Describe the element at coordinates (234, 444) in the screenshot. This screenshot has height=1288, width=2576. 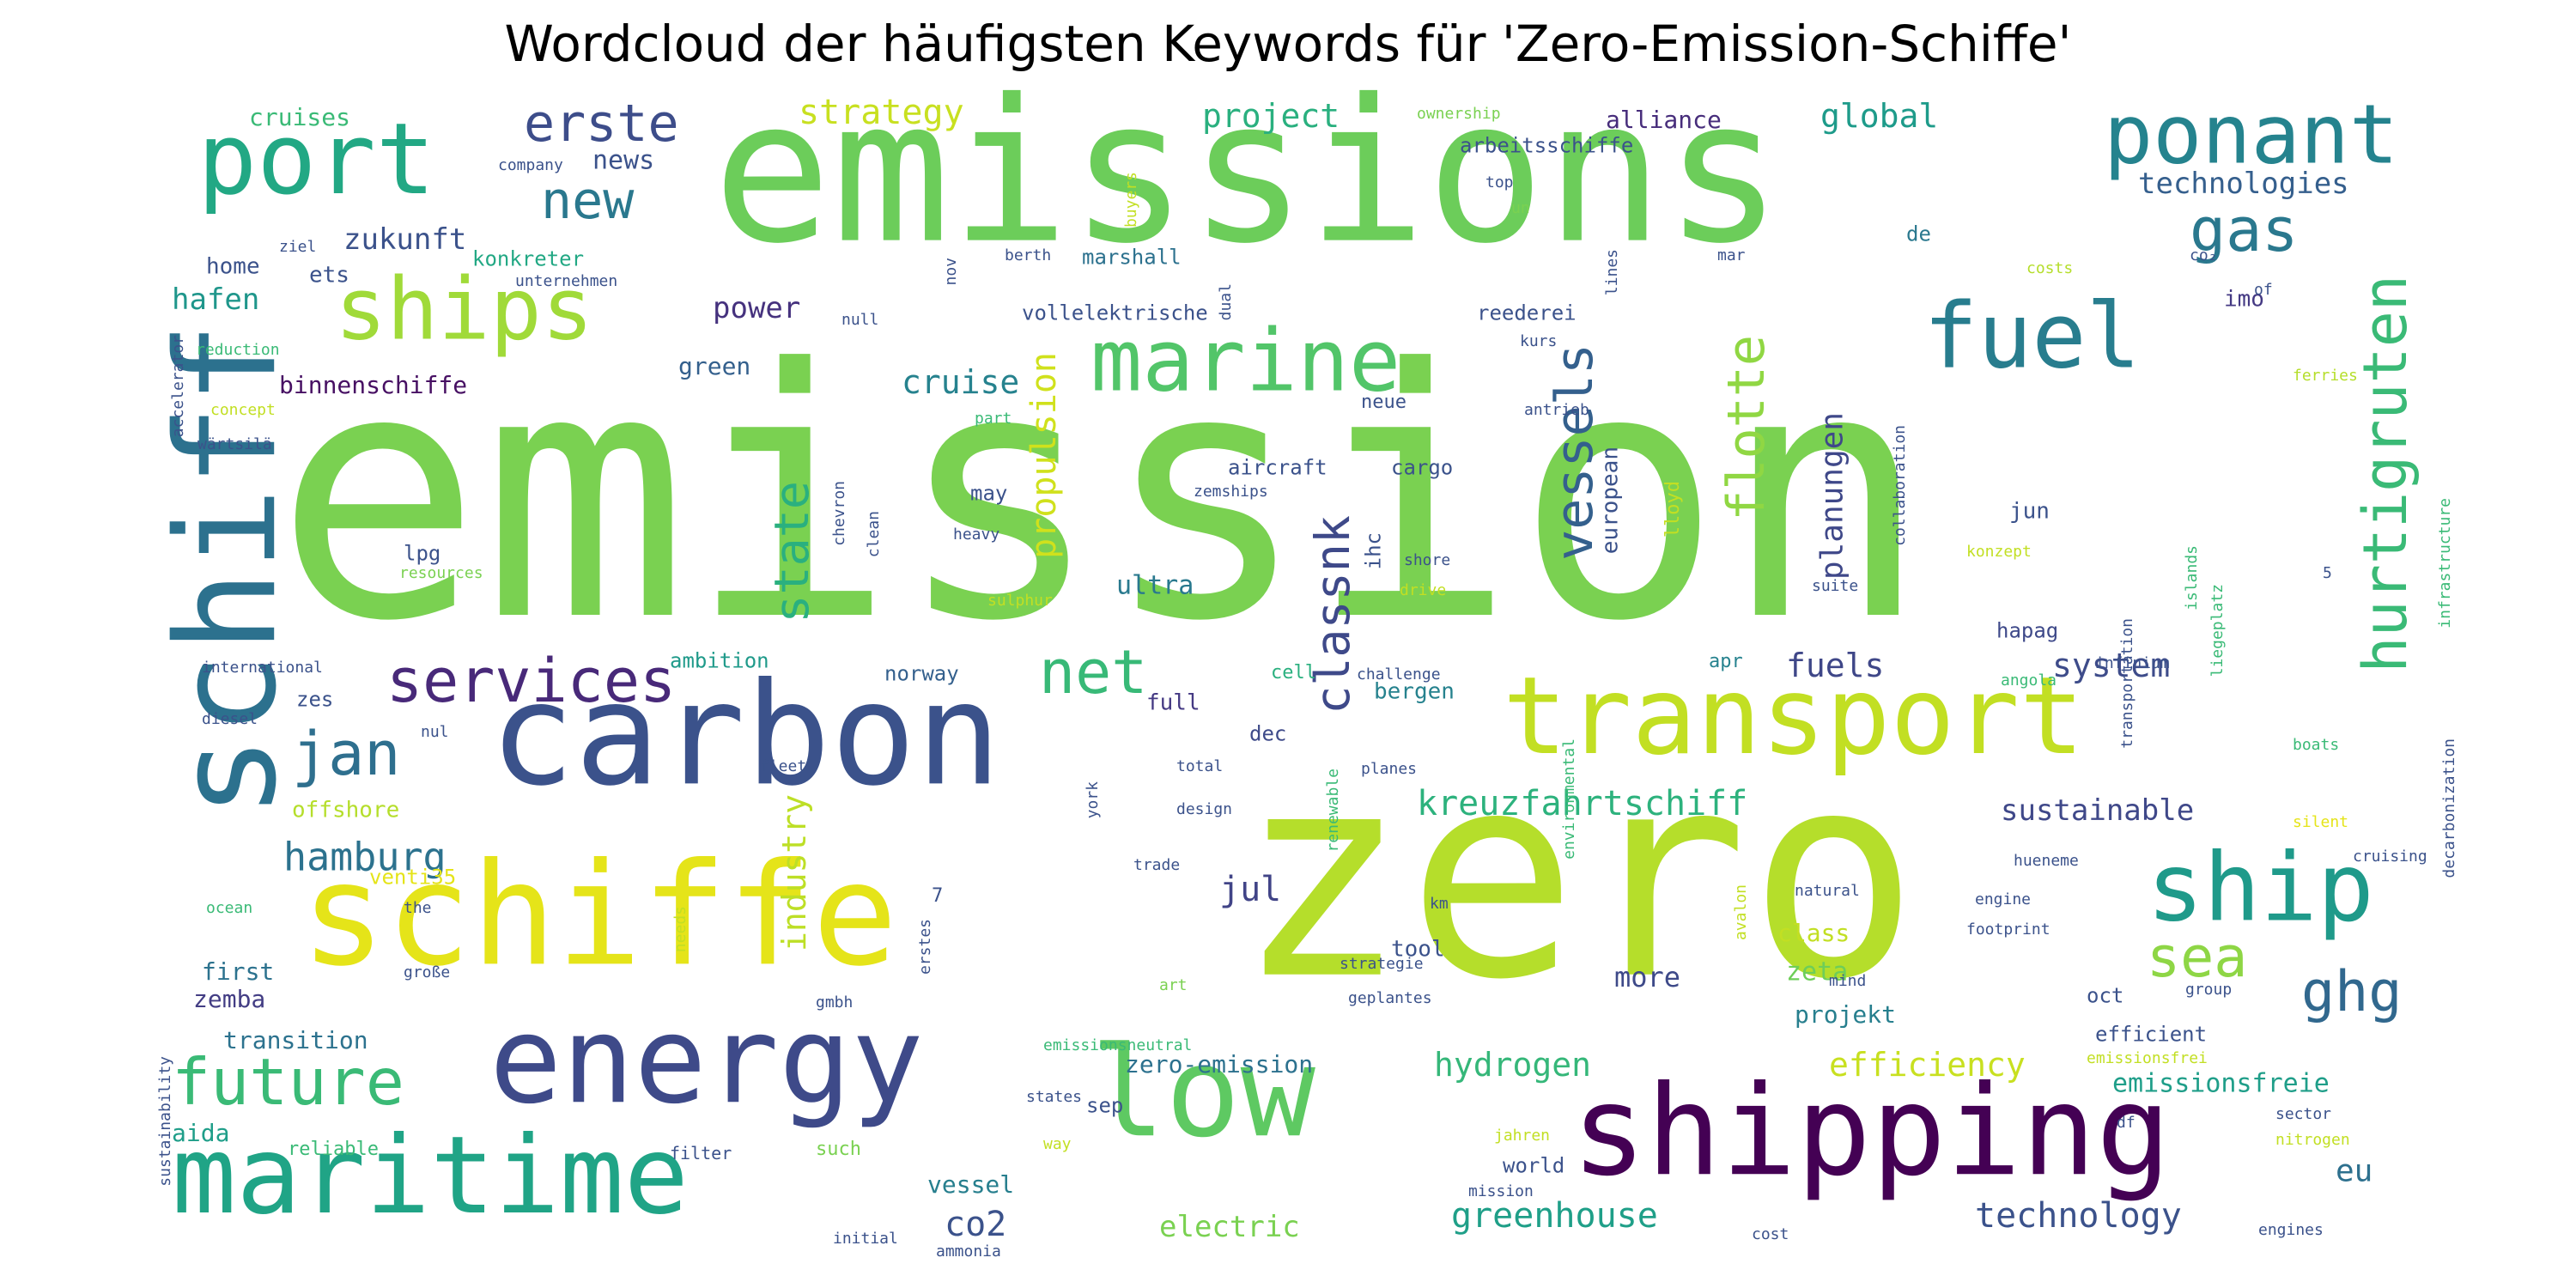
I see `word-wärtsilä: wärtsilä` at that location.